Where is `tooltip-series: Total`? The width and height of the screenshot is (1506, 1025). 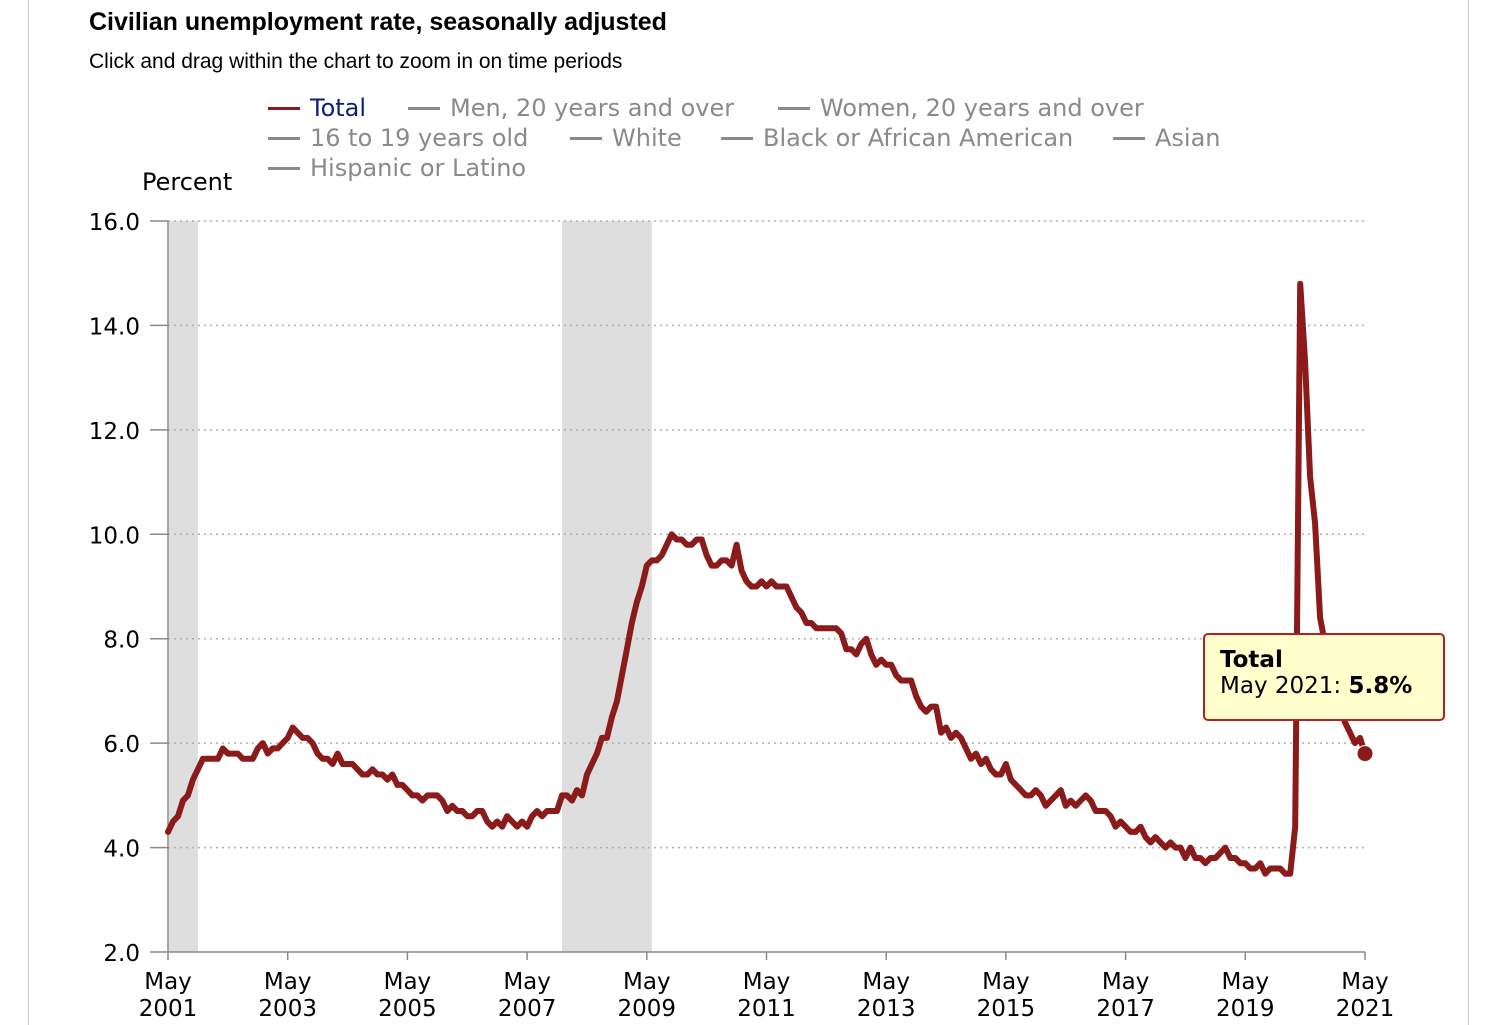
tooltip-series: Total is located at coordinates (1251, 660).